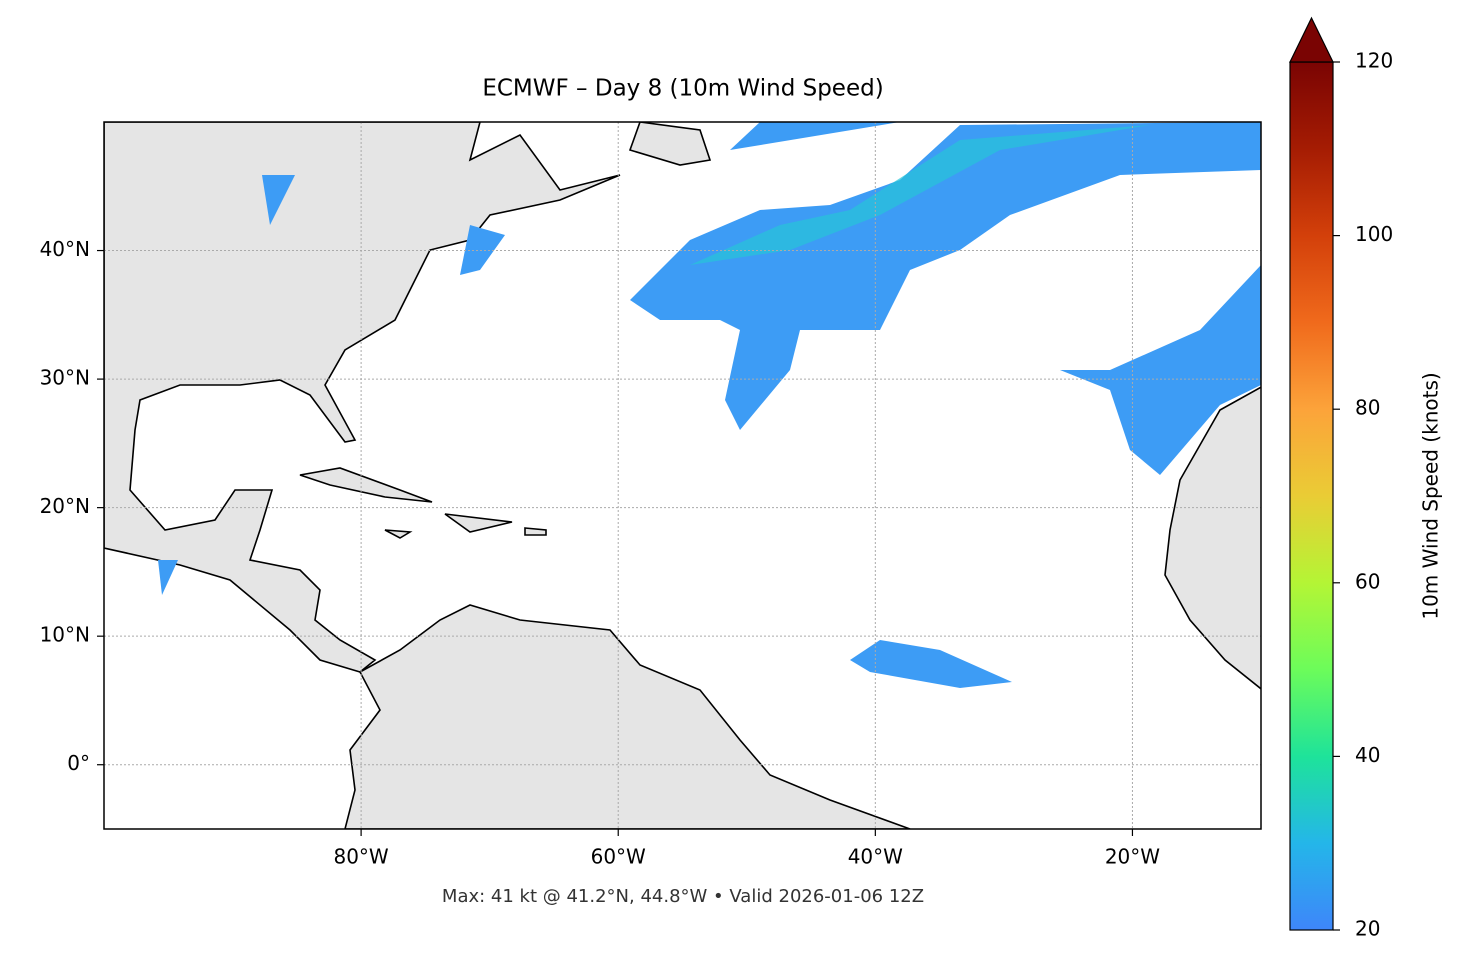 The image size is (1466, 973). What do you see at coordinates (670, 144) in the screenshot?
I see `greenland-tip` at bounding box center [670, 144].